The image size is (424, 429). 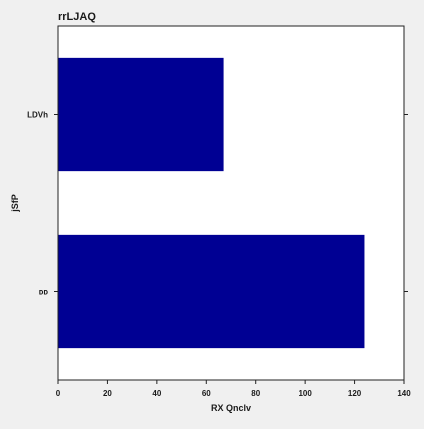 What do you see at coordinates (156, 393) in the screenshot?
I see `x-tick-label: 40` at bounding box center [156, 393].